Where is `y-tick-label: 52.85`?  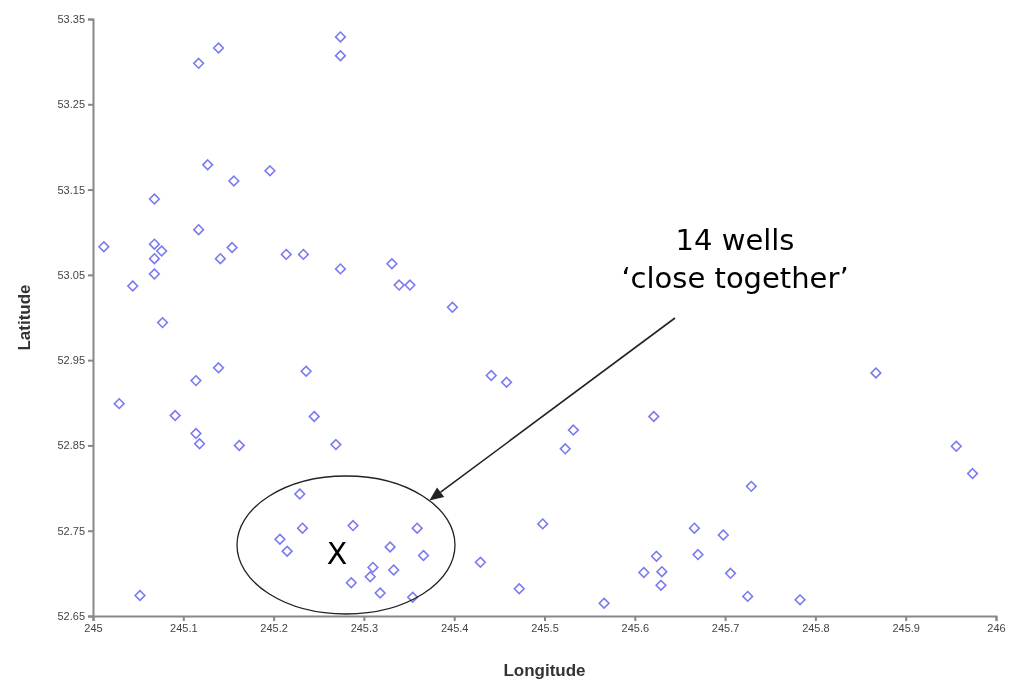 y-tick-label: 52.85 is located at coordinates (71, 445).